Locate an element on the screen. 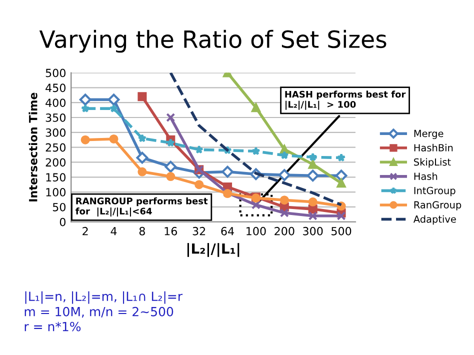 Image resolution: width=474 pixels, height=355 pixels. legend-label: HashBin is located at coordinates (433, 148).